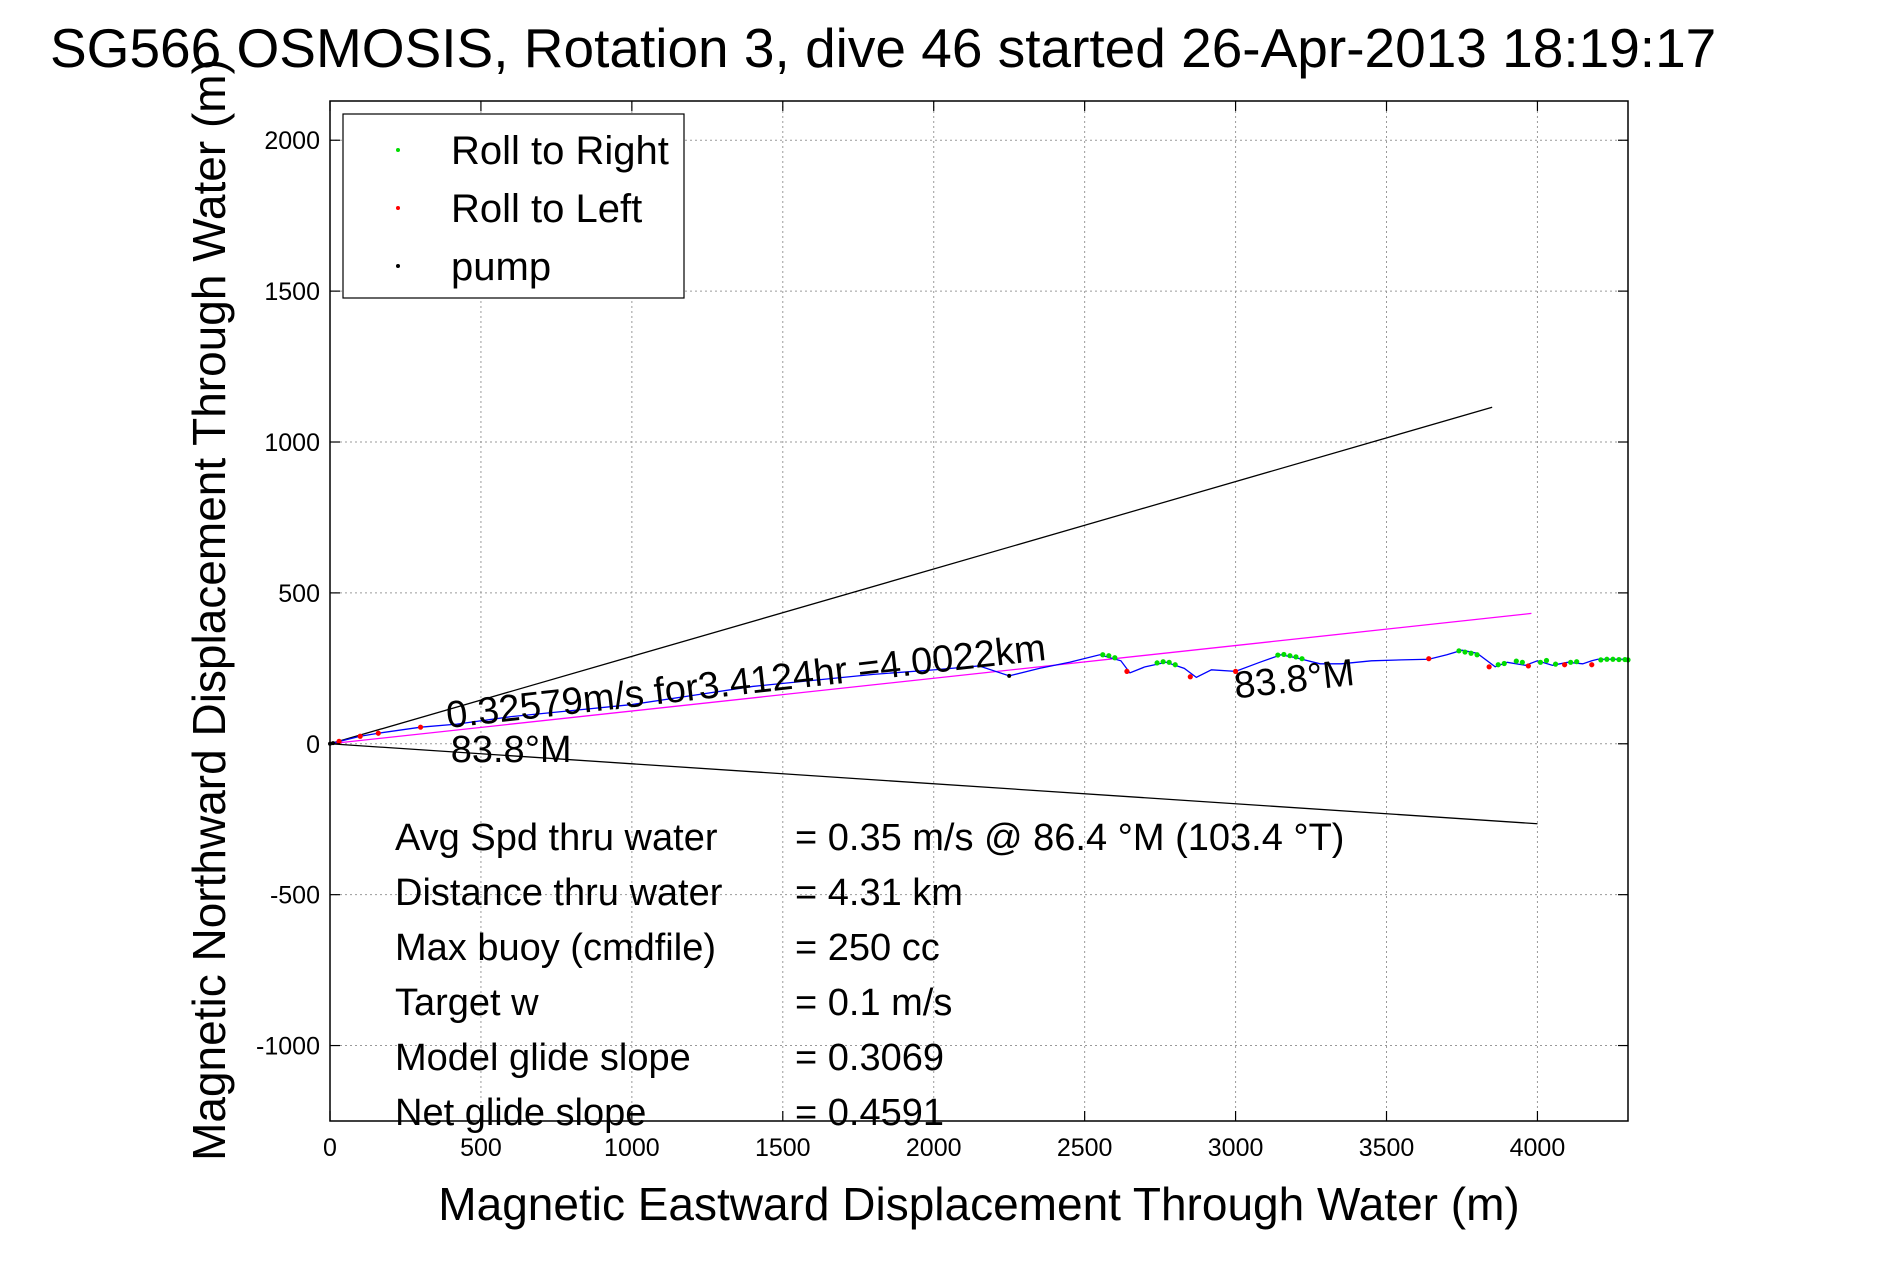  Describe the element at coordinates (933, 784) in the screenshot. I see `heading-fan-lower-line` at that location.